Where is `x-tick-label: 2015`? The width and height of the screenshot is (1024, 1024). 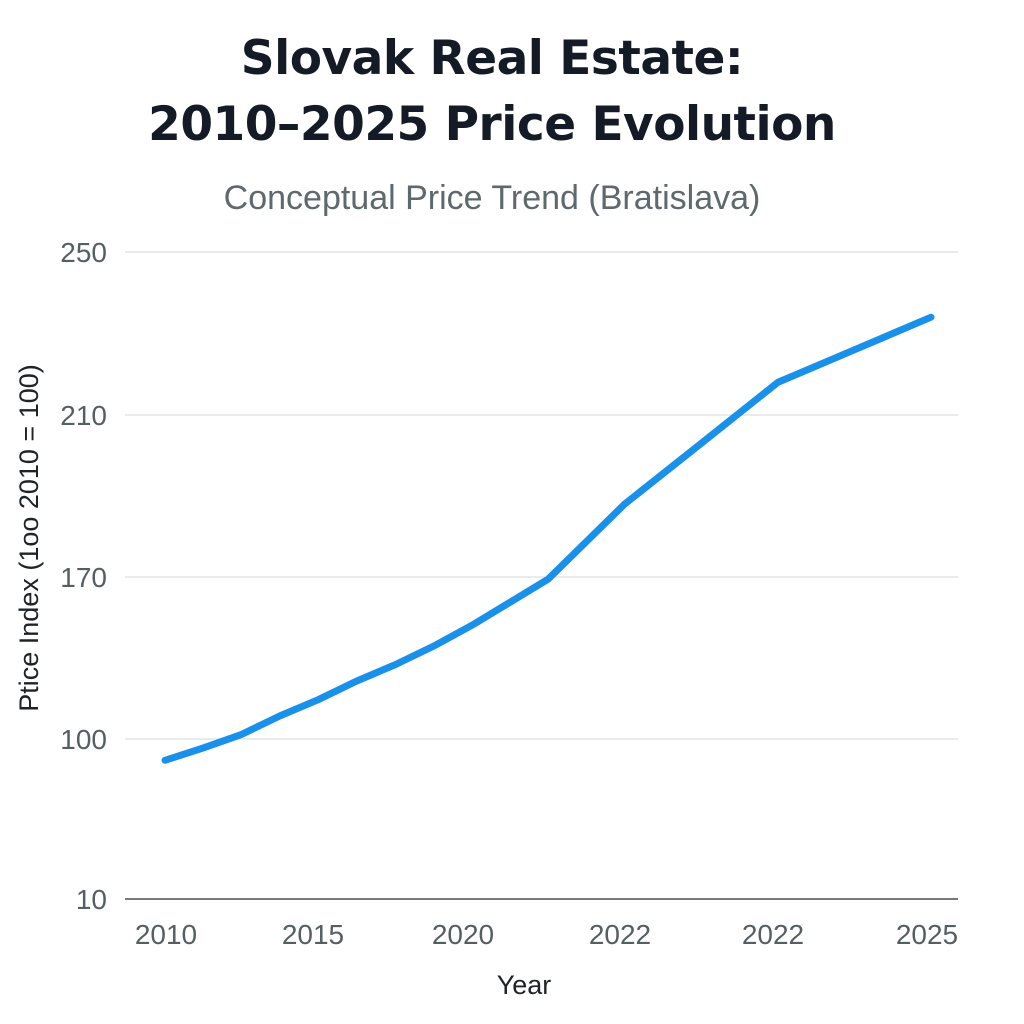
x-tick-label: 2015 is located at coordinates (313, 934).